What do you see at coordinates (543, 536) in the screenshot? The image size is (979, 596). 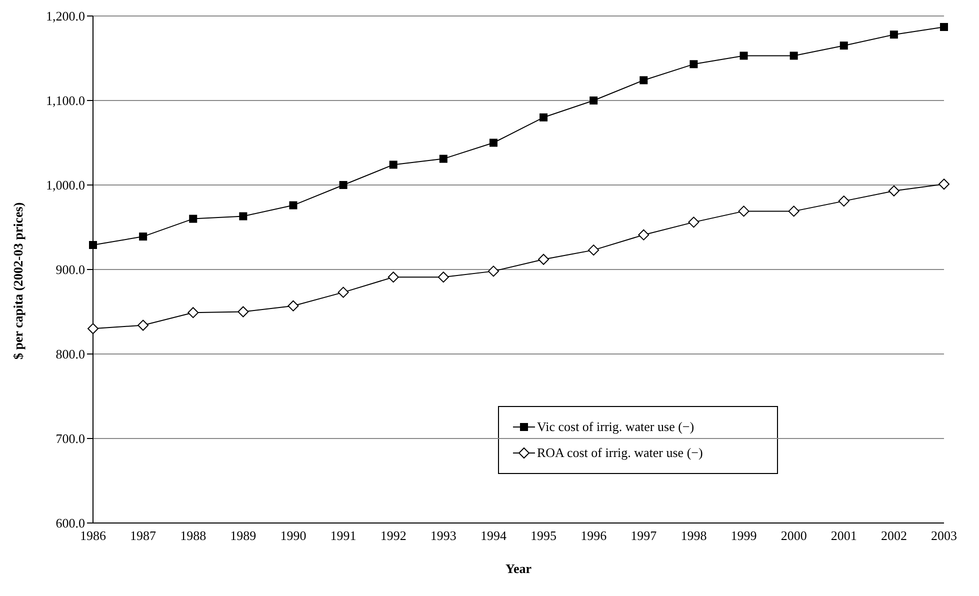 I see `x-tick-label: 1995` at bounding box center [543, 536].